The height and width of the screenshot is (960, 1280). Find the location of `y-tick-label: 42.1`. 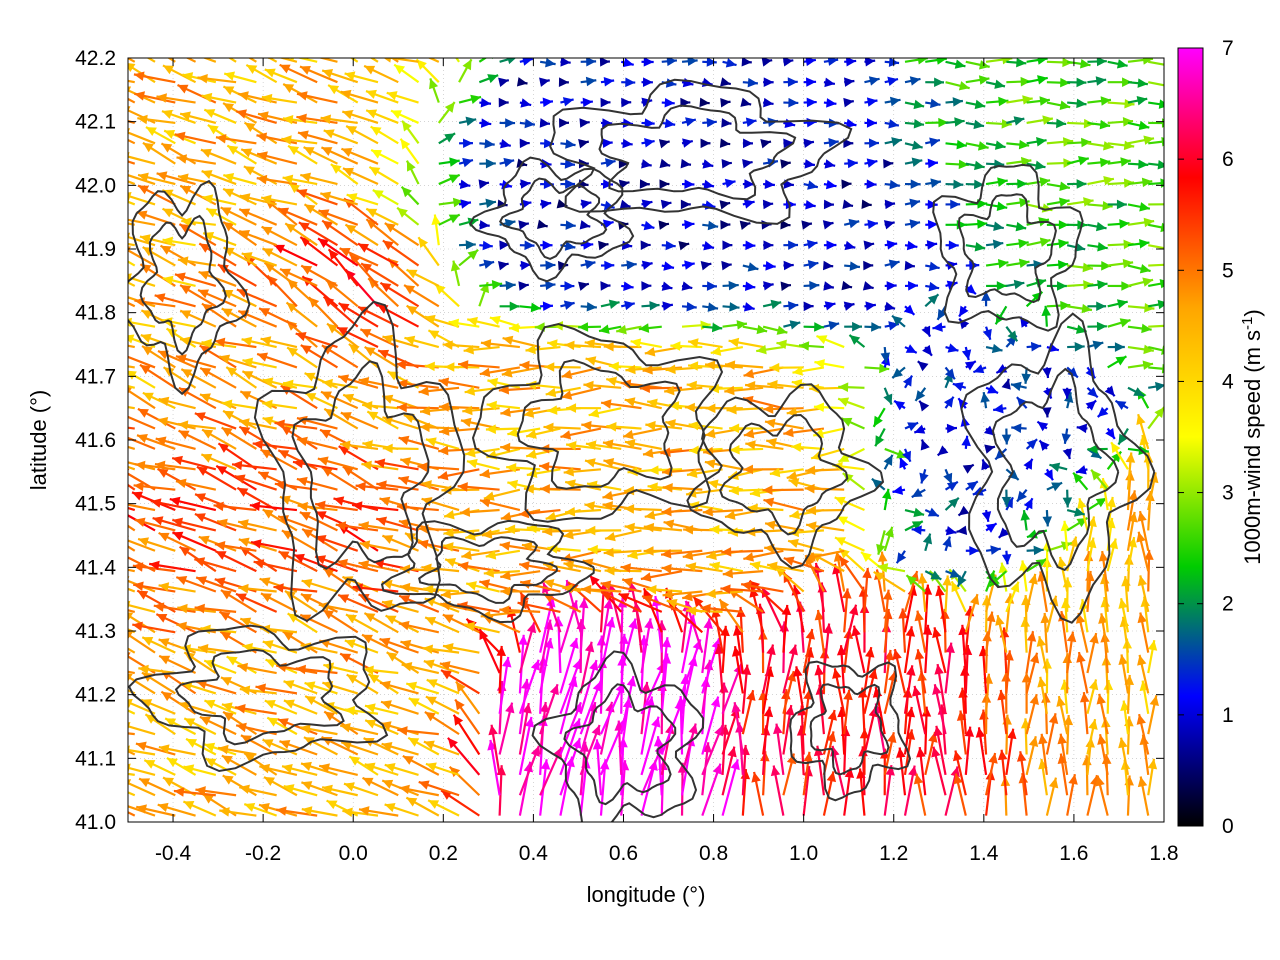

y-tick-label: 42.1 is located at coordinates (95, 122).